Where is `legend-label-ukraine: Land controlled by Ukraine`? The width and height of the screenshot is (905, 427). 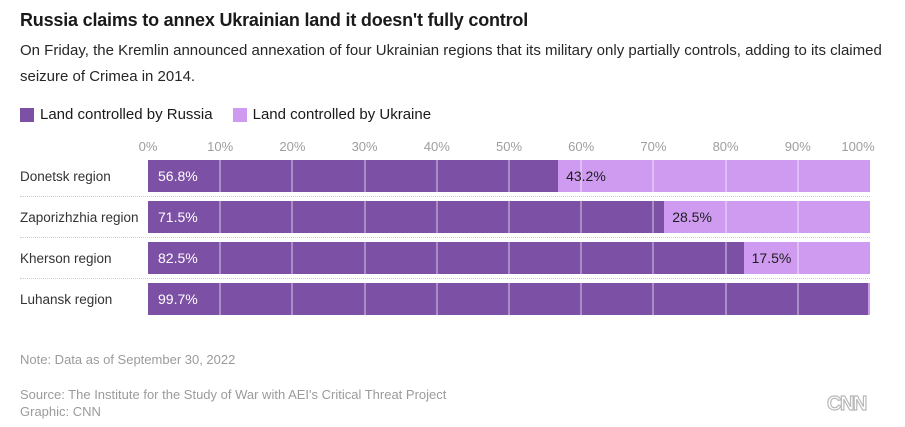
legend-label-ukraine: Land controlled by Ukraine is located at coordinates (342, 114).